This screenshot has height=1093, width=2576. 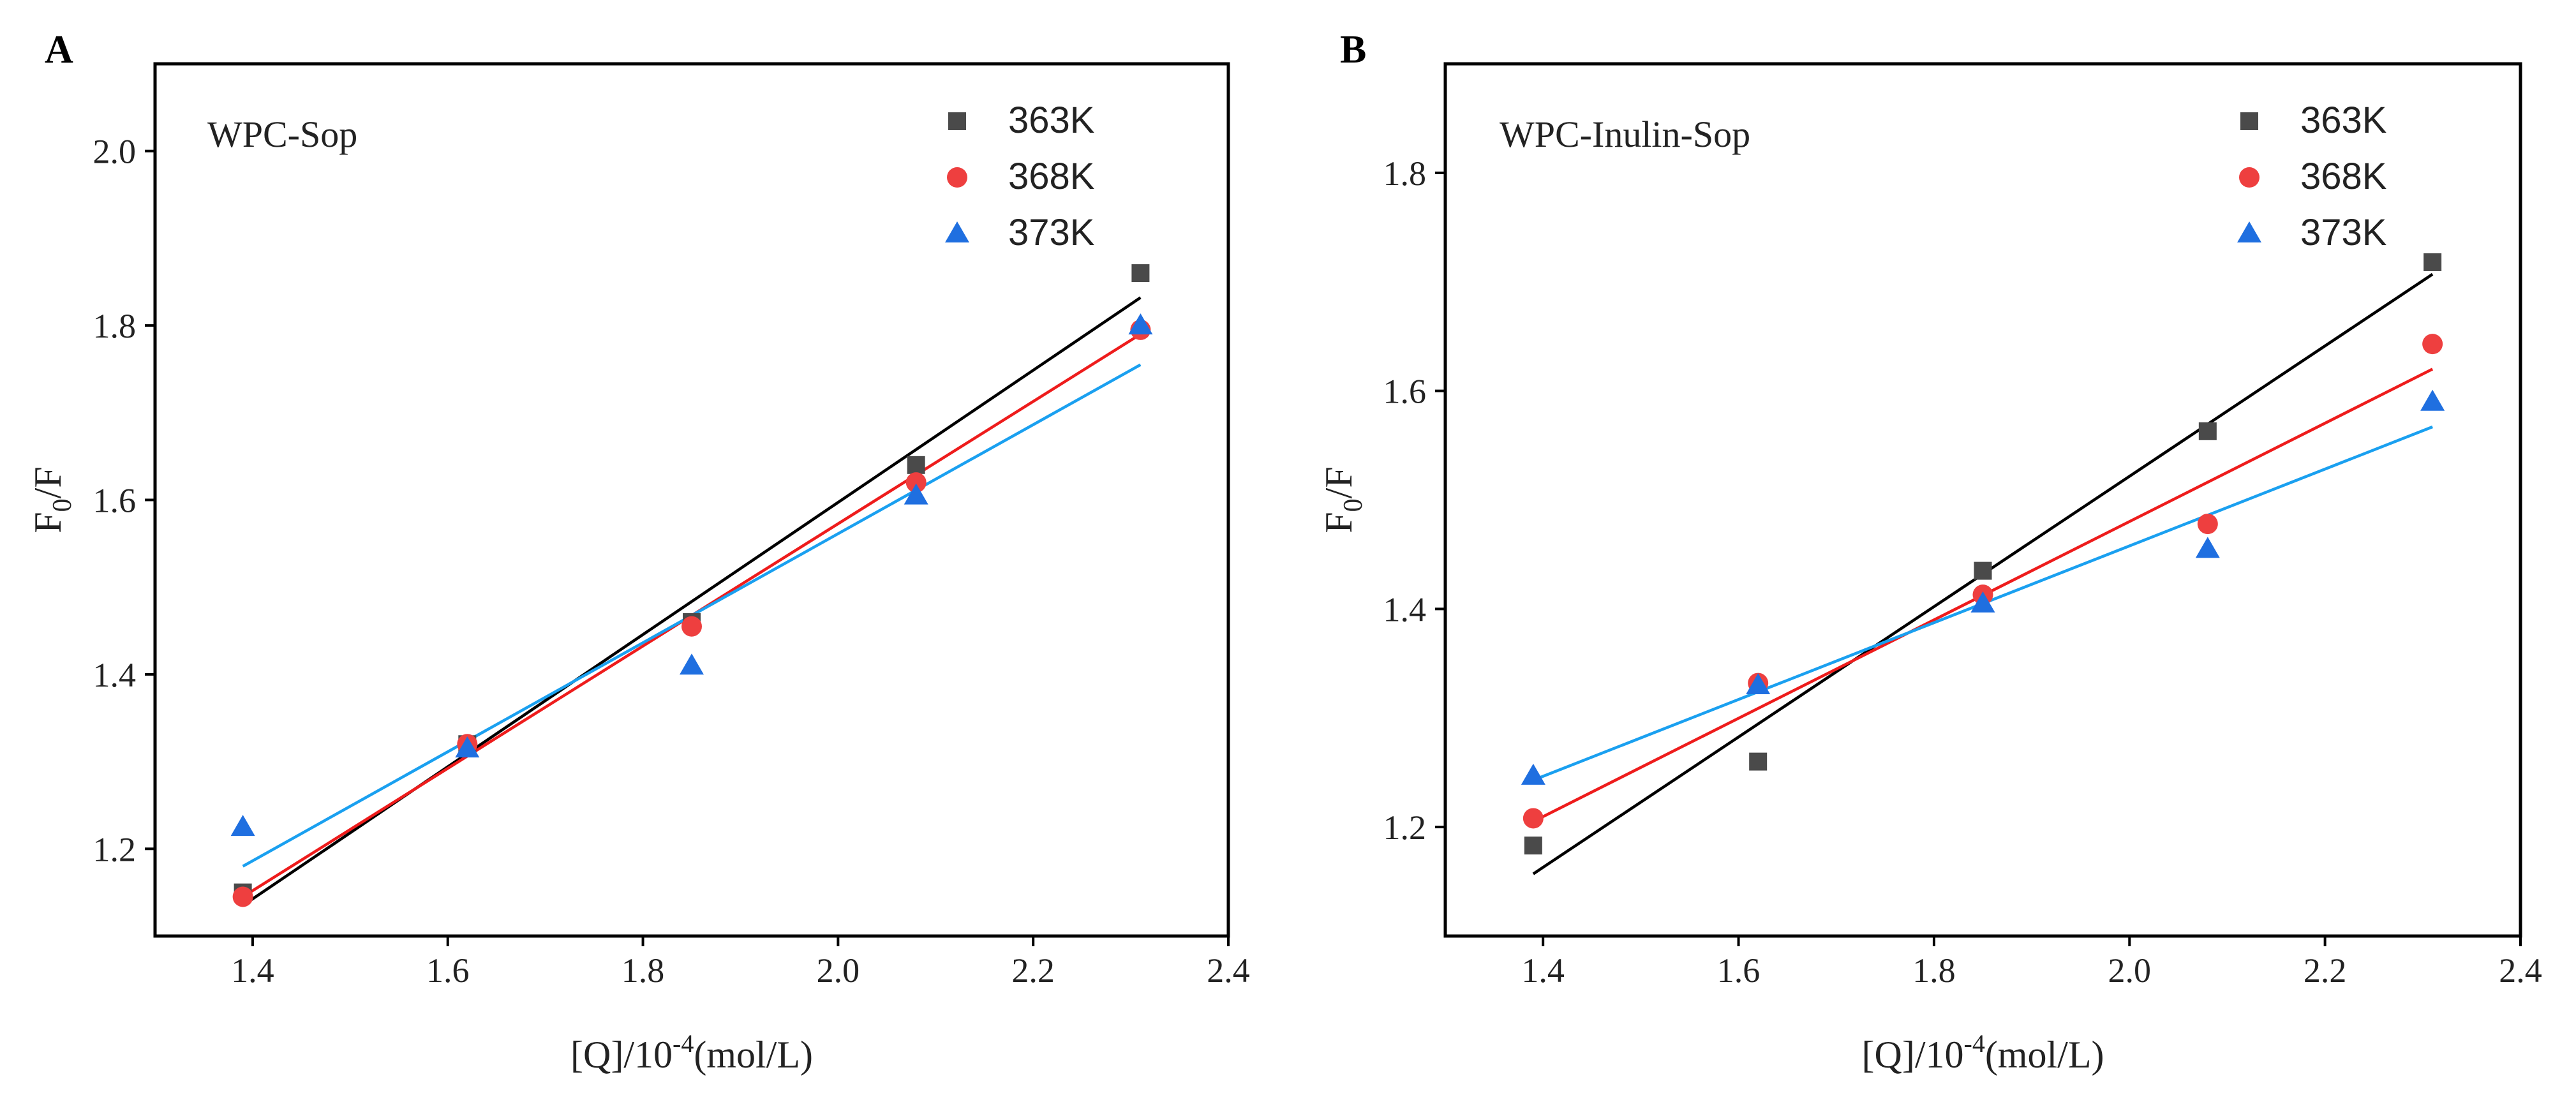 What do you see at coordinates (59, 49) in the screenshot?
I see `panel-label: A` at bounding box center [59, 49].